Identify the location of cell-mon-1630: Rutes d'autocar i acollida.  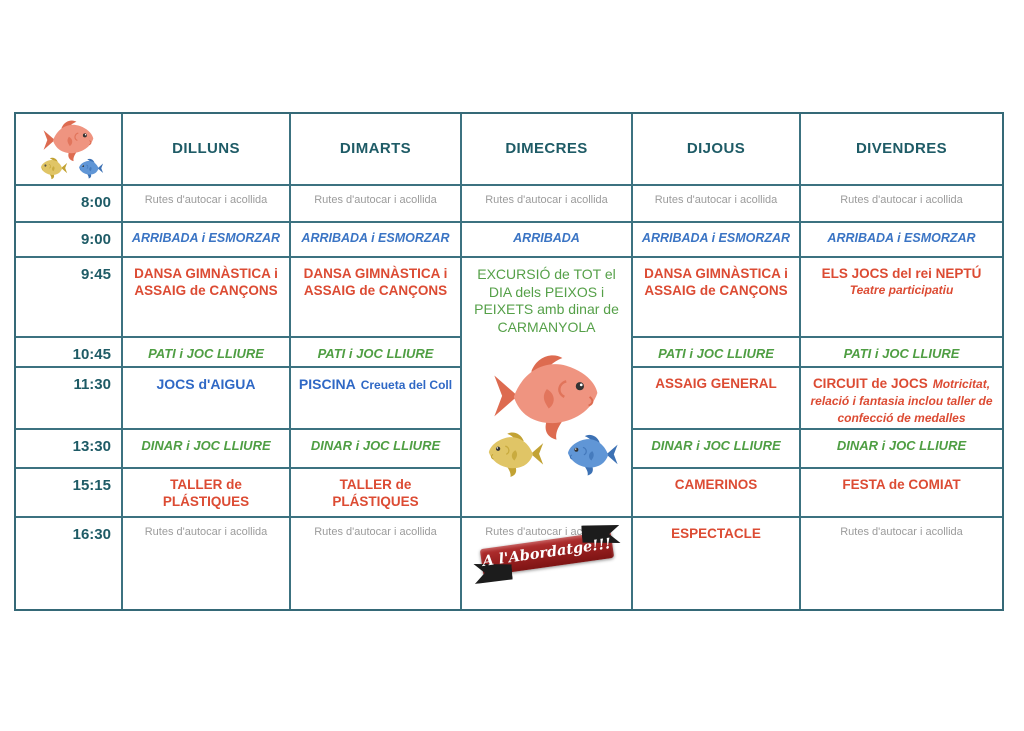
(206, 563).